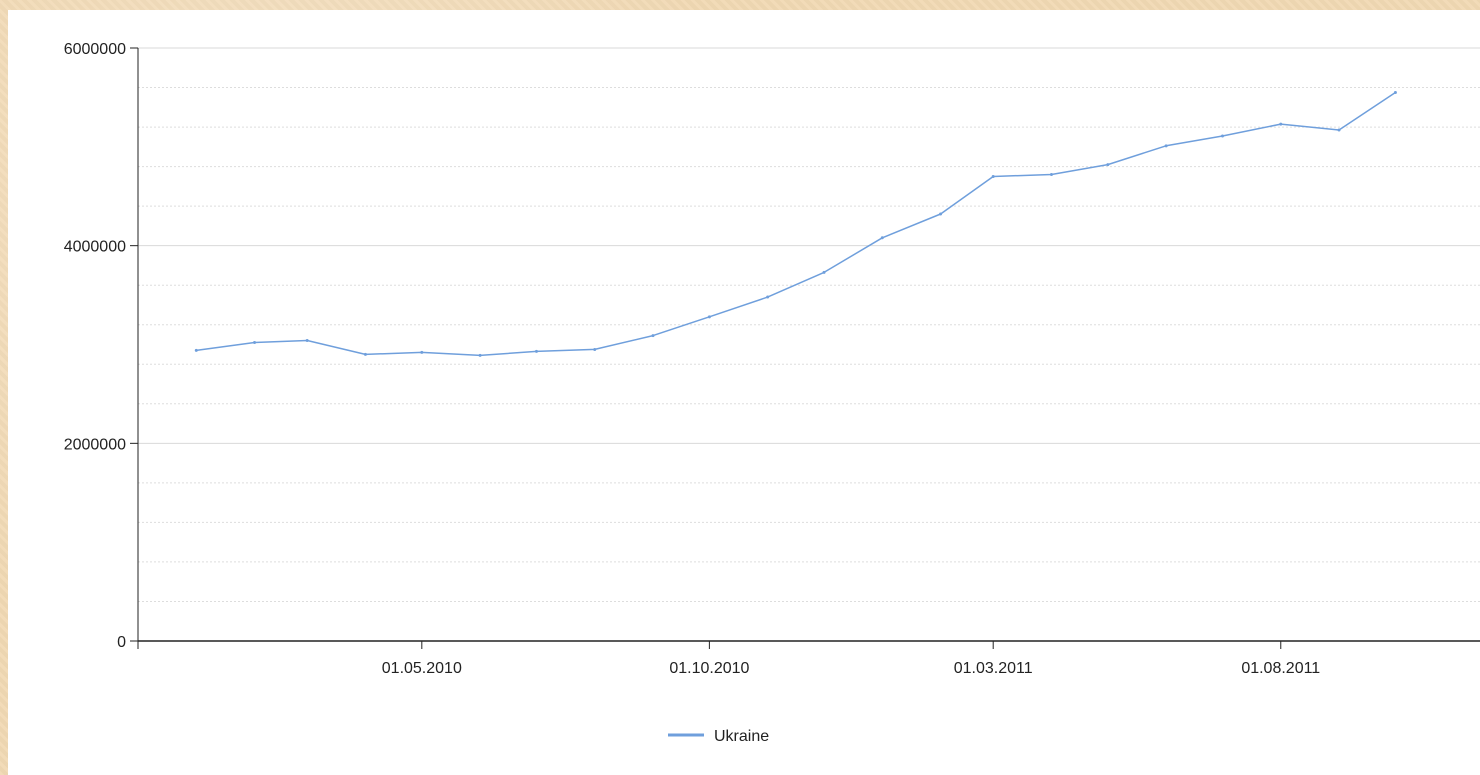  Describe the element at coordinates (993, 668) in the screenshot. I see `x-tick-label: 01.03.2011` at that location.